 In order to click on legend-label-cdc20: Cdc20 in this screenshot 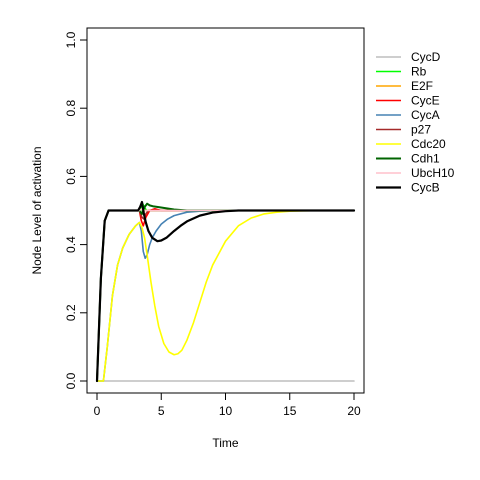, I will do `click(428, 144)`.